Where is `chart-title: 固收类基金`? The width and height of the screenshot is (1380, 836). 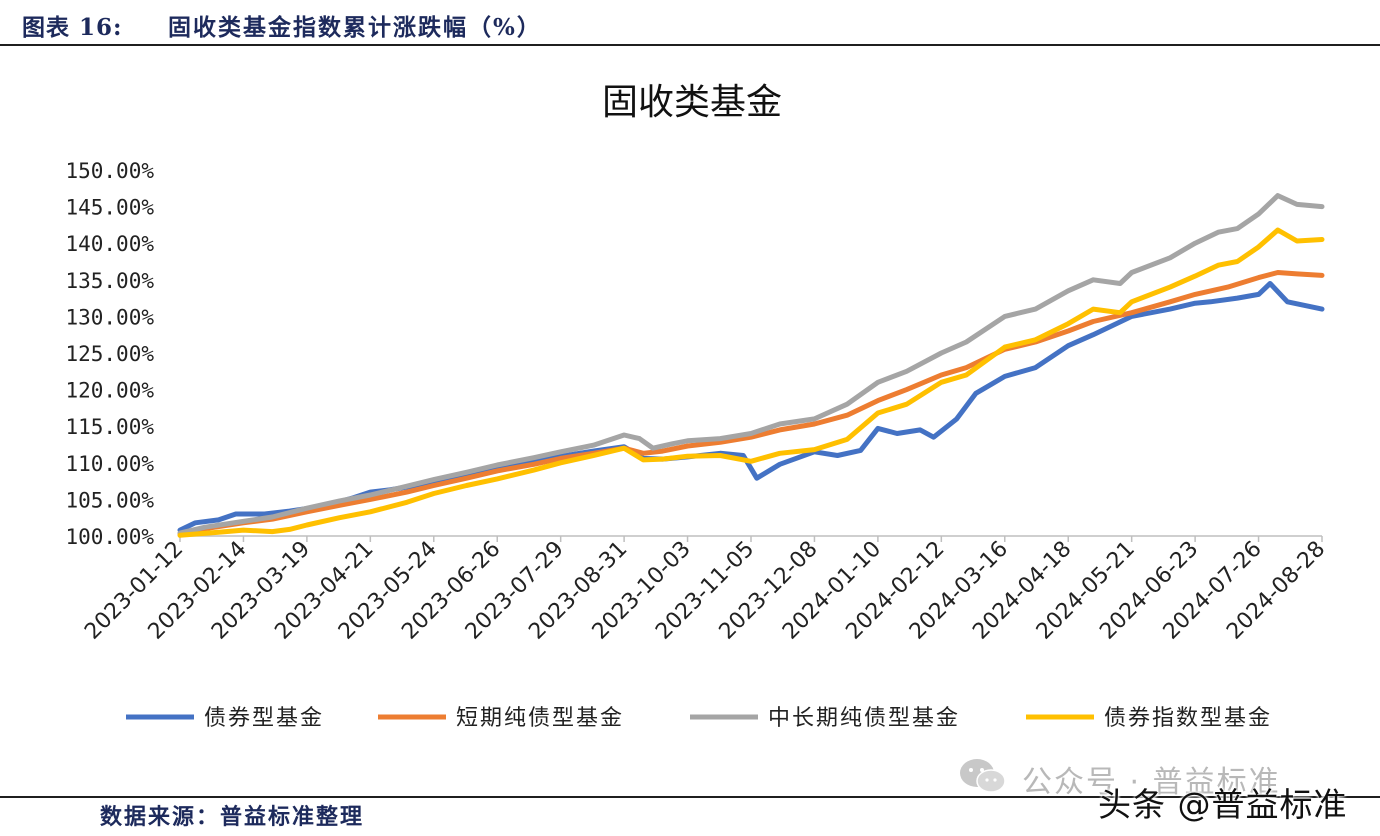
chart-title: 固收类基金 is located at coordinates (692, 102).